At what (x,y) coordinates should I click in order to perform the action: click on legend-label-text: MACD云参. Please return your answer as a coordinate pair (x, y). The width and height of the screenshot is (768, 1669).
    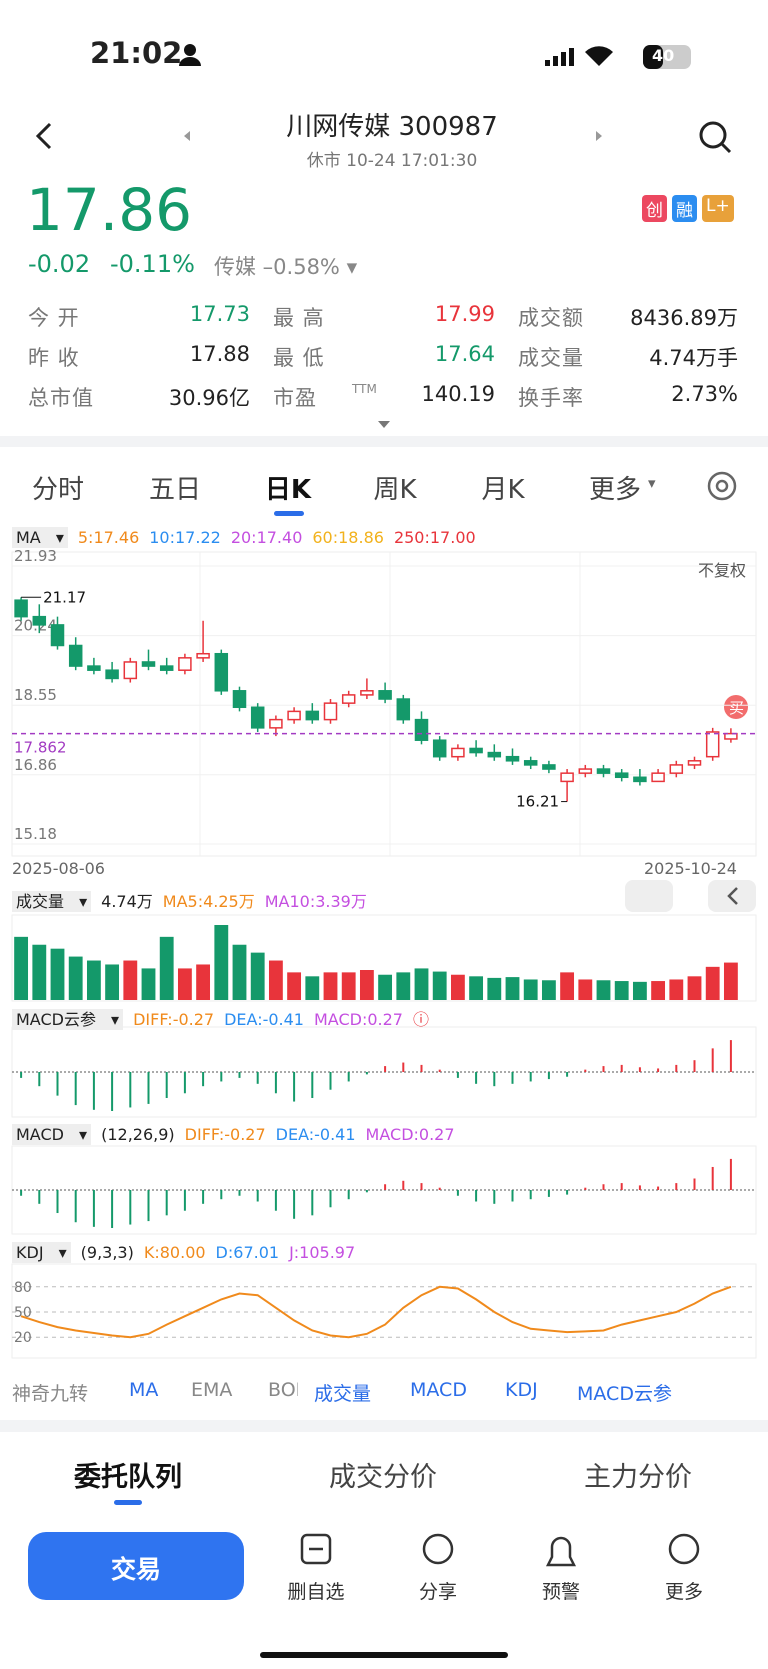
    Looking at the image, I should click on (56, 1019).